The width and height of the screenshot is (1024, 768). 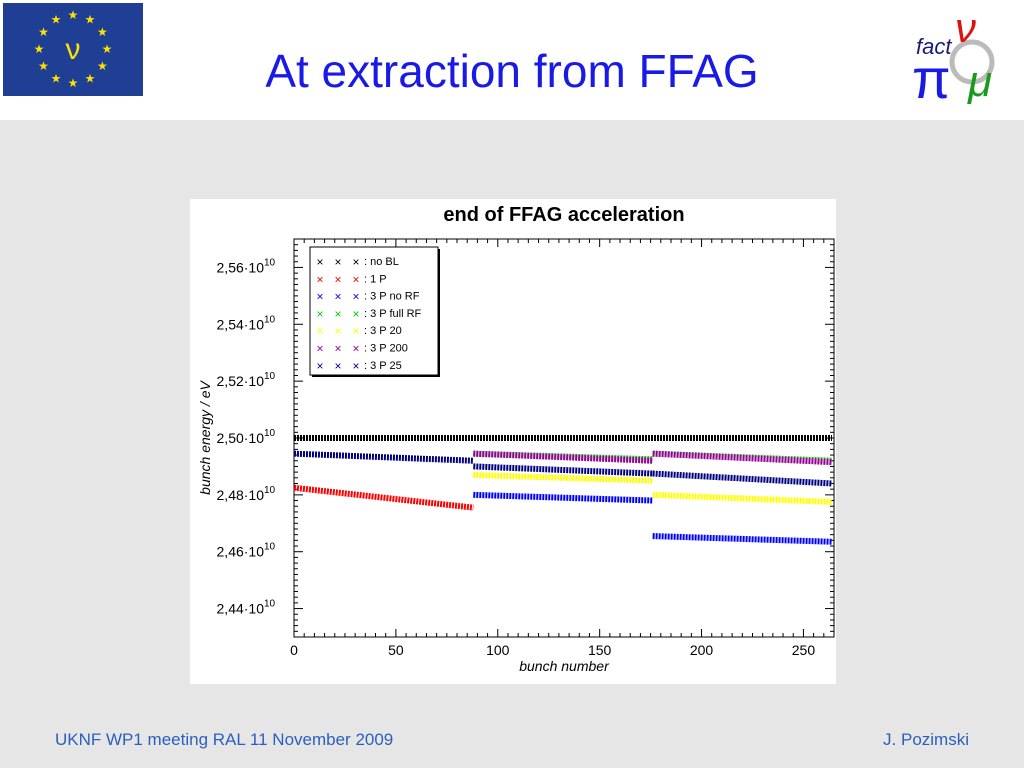 I want to click on x-tick-label: 100, so click(x=498, y=650).